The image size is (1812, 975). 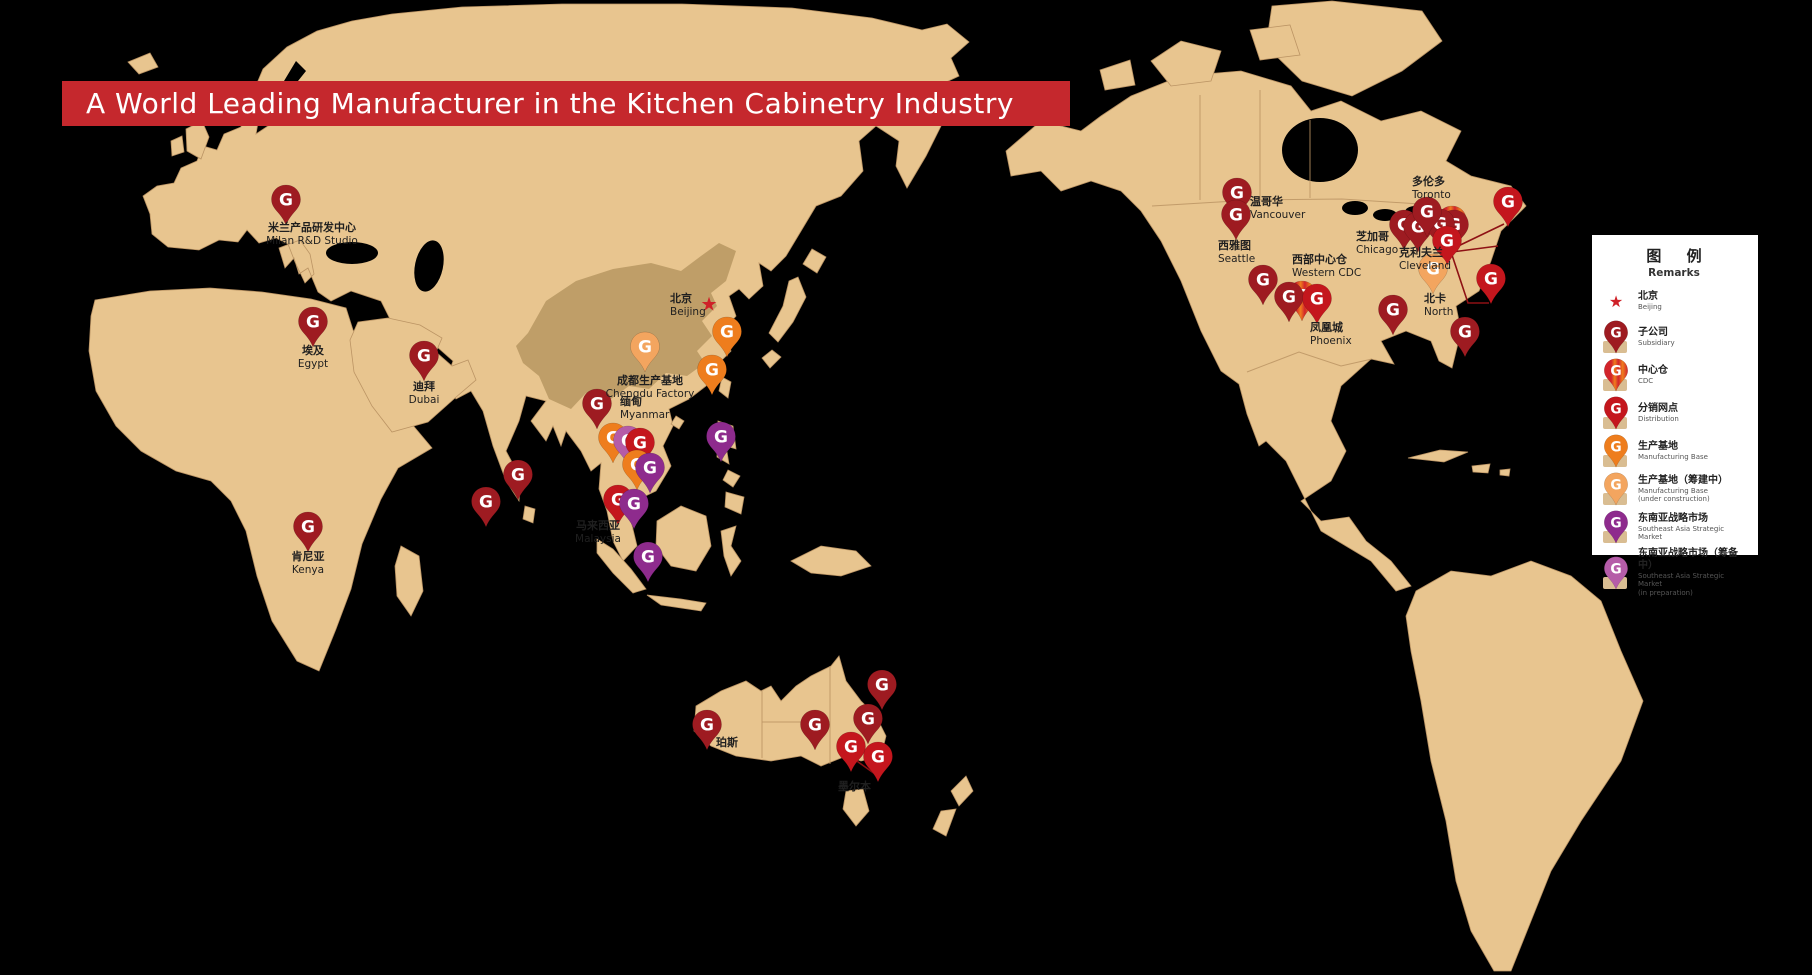 I want to click on leader-line-melbourne-to-offshore, so click(x=864, y=766).